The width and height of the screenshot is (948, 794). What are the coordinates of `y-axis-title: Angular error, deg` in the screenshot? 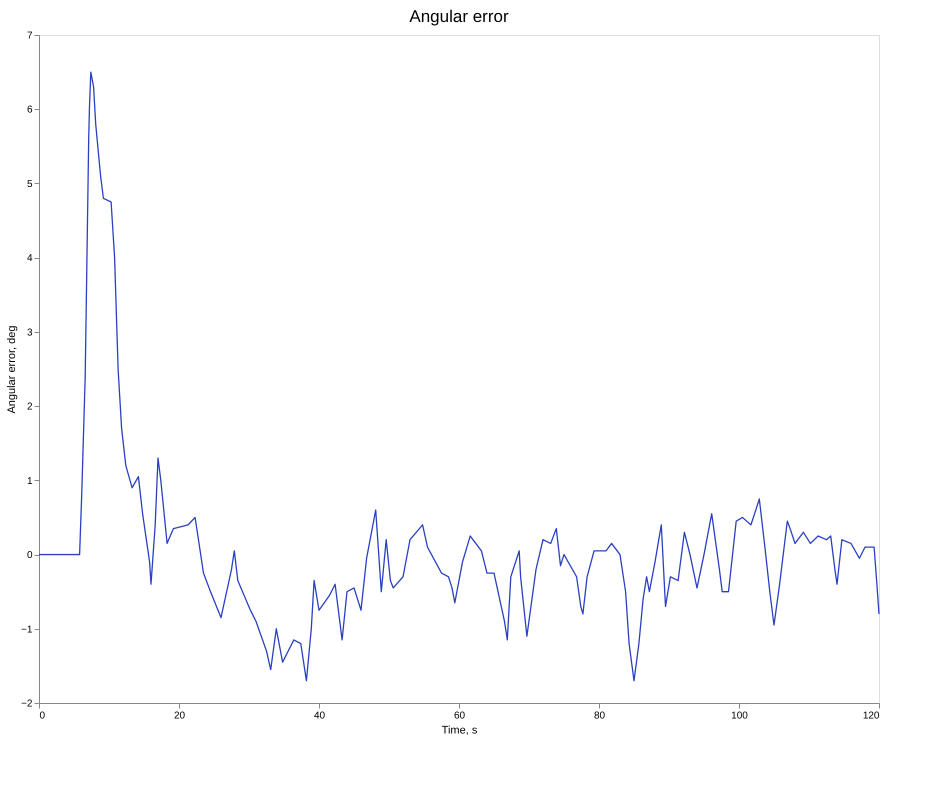 It's located at (12, 369).